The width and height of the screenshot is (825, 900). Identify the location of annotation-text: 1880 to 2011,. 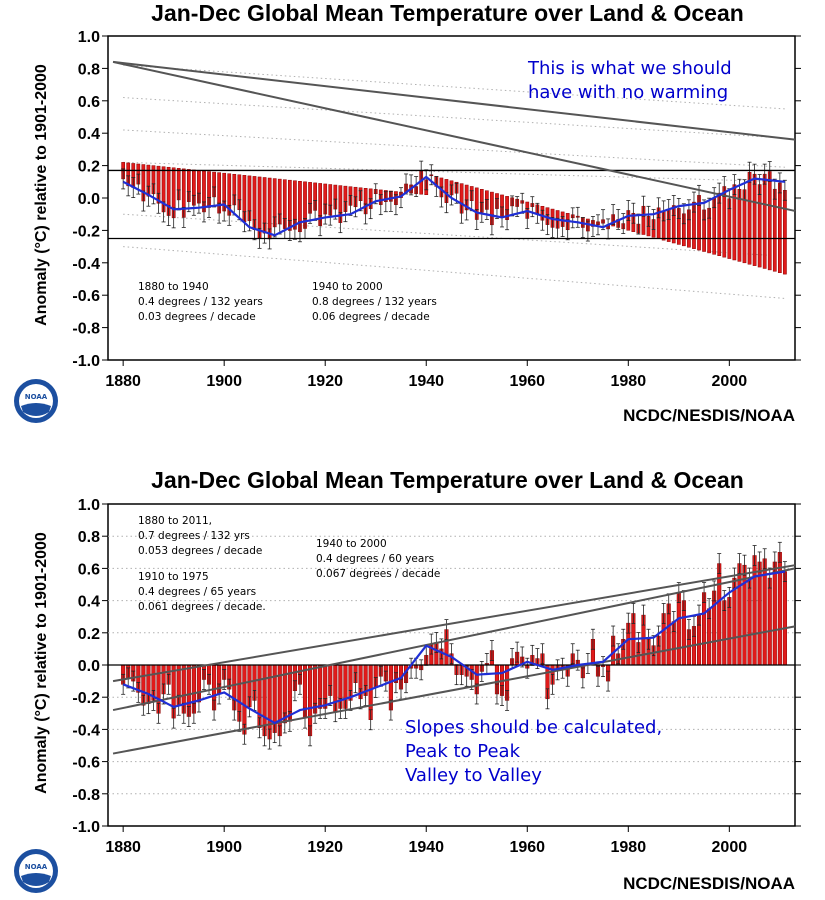
(175, 521).